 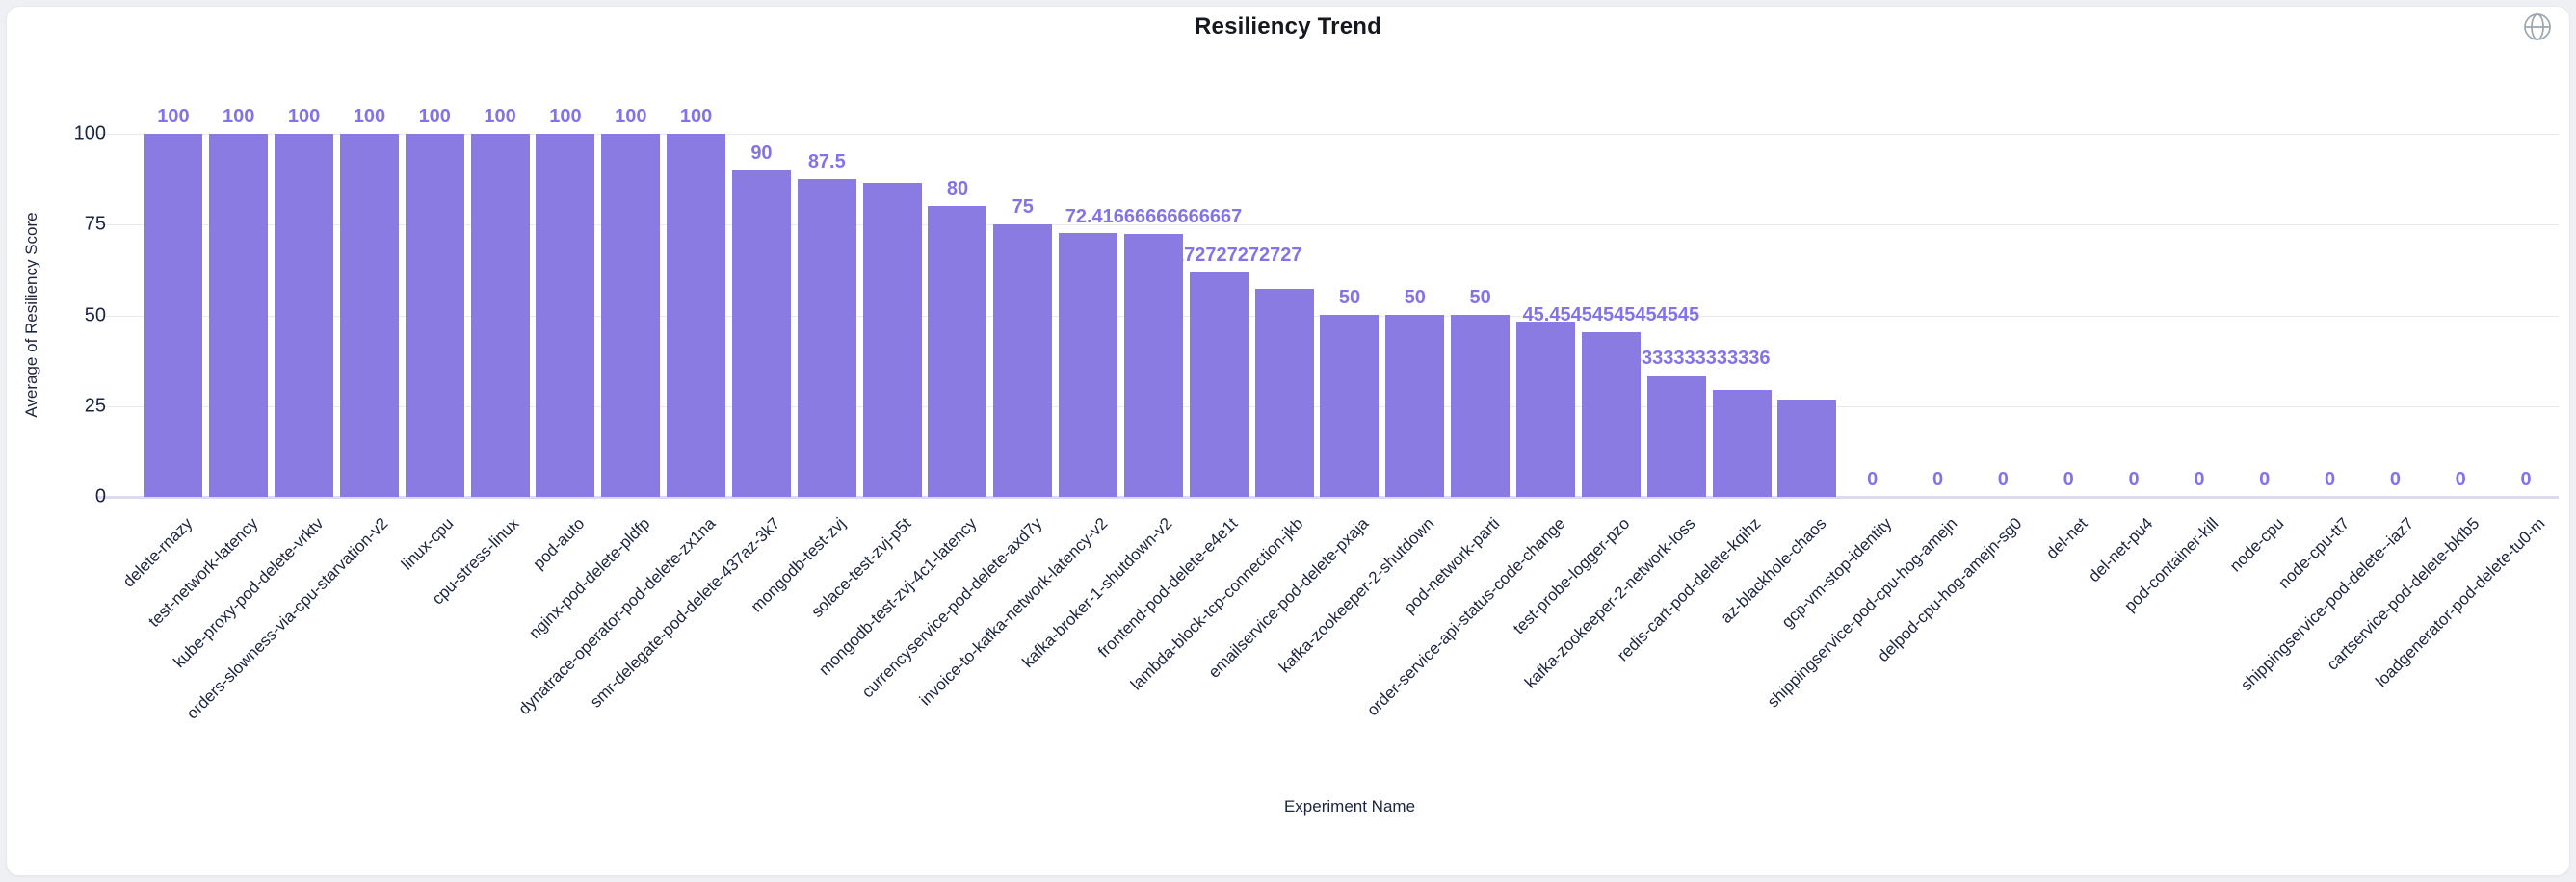 What do you see at coordinates (2066, 538) in the screenshot?
I see `x-category-label: del-net` at bounding box center [2066, 538].